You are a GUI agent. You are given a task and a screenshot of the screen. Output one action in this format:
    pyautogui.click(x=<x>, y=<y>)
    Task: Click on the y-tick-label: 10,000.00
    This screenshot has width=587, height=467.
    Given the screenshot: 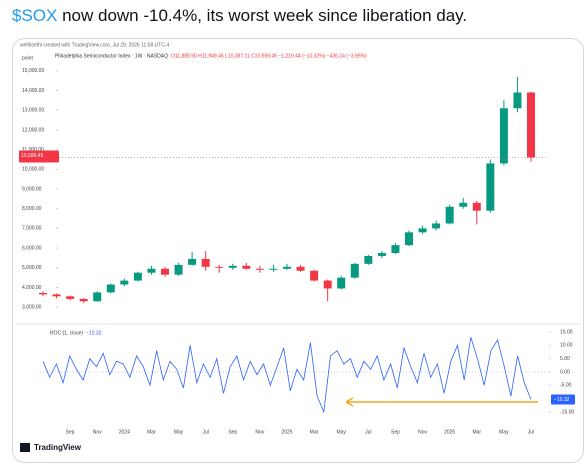 What is the action you would take?
    pyautogui.click(x=33, y=170)
    